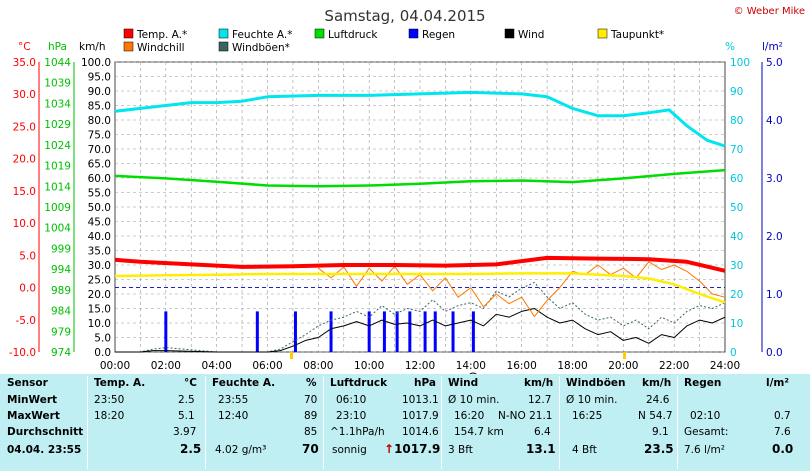 This screenshot has height=471, width=810. Describe the element at coordinates (96, 63) in the screenshot. I see `kmh-tick-0: 100.0` at that location.